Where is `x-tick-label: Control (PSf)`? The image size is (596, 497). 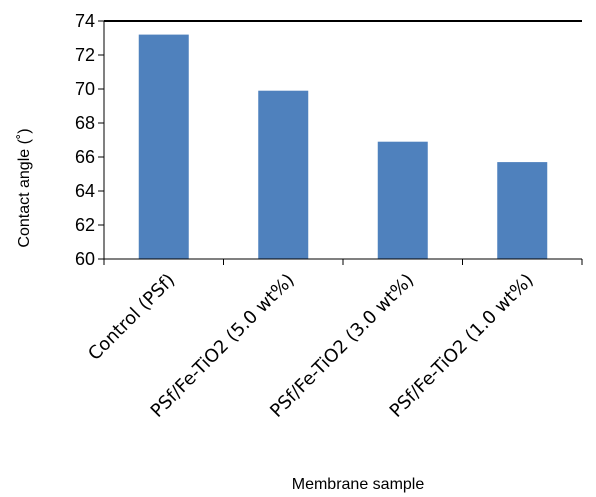
x-tick-label: Control (PSf) is located at coordinates (131, 317).